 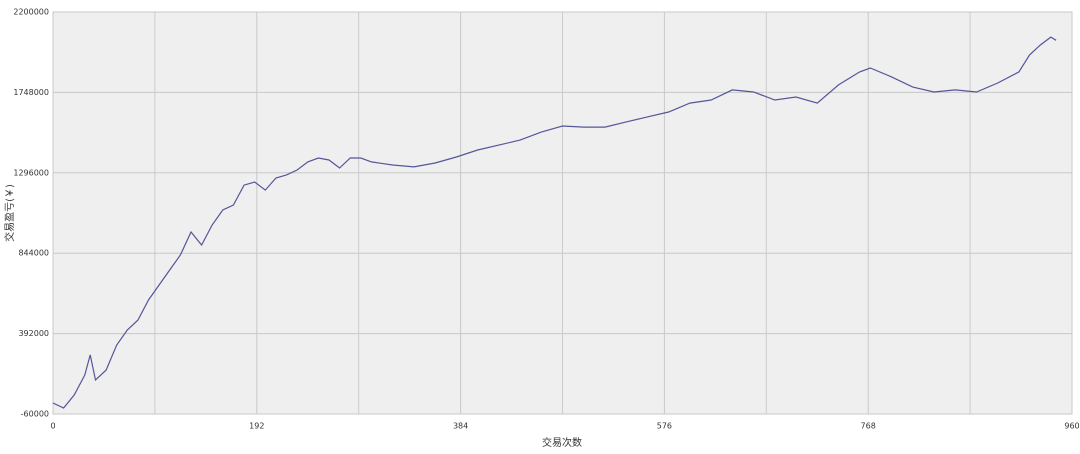 I want to click on y-tick-label: 392000, so click(x=33, y=333).